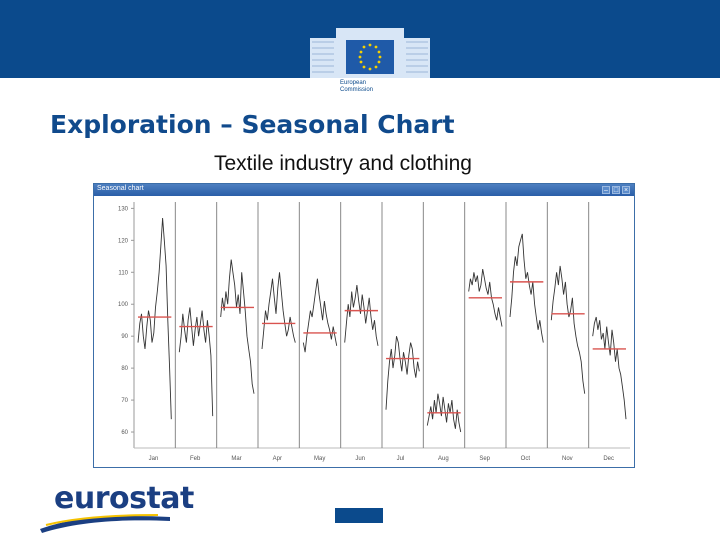 This screenshot has width=720, height=540. Describe the element at coordinates (277, 459) in the screenshot. I see `x-tick-label: Apr` at that location.